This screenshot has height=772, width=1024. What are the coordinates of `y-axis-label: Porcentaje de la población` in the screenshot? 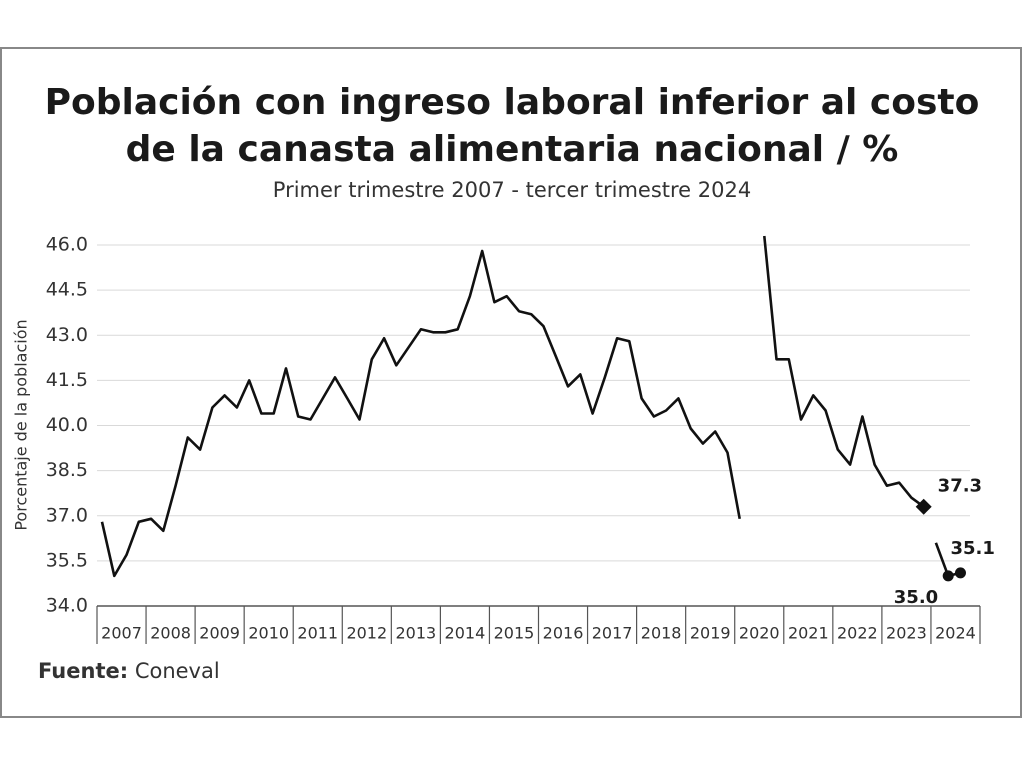 It's located at (21, 424).